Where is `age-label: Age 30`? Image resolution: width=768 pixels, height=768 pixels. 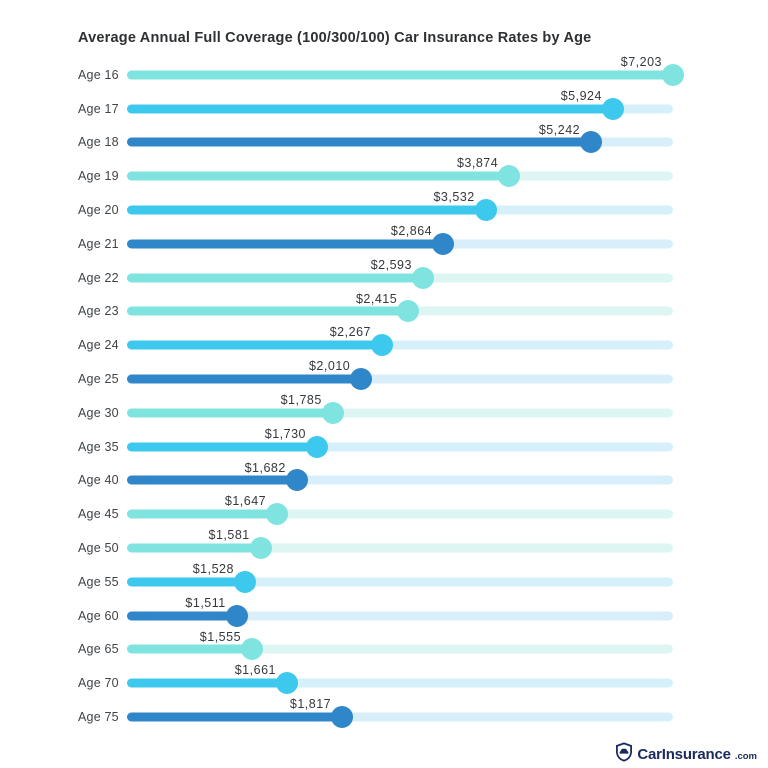
age-label: Age 30 is located at coordinates (98, 412).